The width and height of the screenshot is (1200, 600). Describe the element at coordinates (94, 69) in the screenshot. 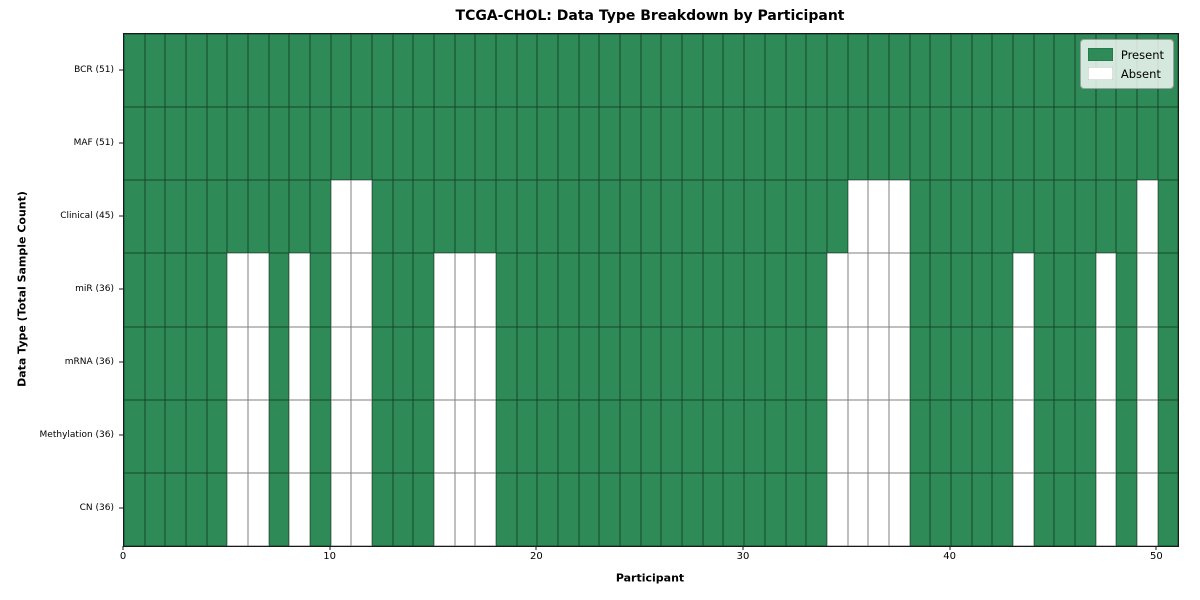

I see `y-tick-label: BCR (51)` at that location.